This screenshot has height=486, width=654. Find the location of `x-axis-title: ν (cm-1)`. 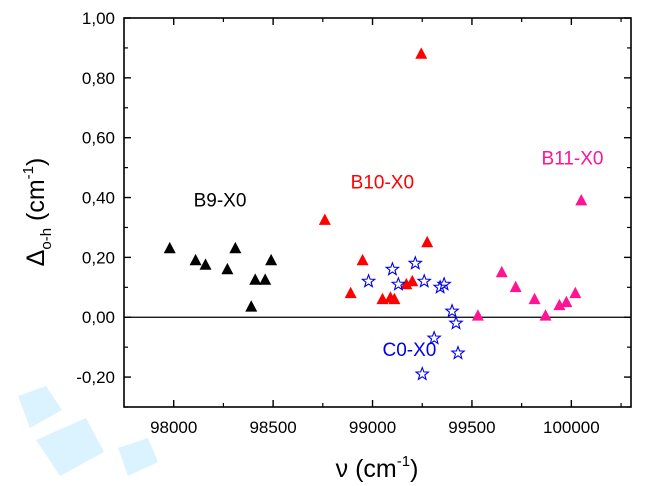

x-axis-title: ν (cm-1) is located at coordinates (377, 468).